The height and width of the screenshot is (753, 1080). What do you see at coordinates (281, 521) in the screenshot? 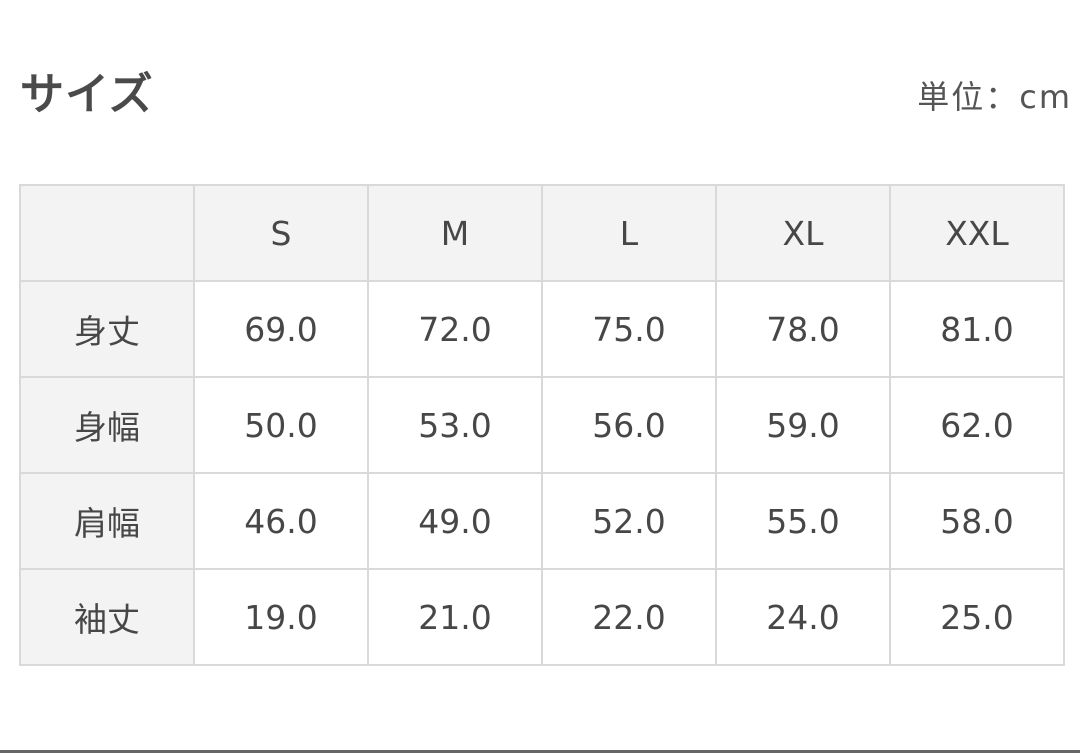
I see `table-cell: 46.0` at bounding box center [281, 521].